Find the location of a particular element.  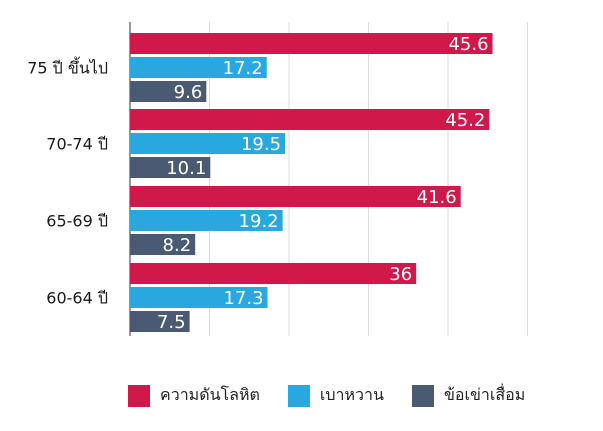

bar-value-label: 19.2 is located at coordinates (259, 221).